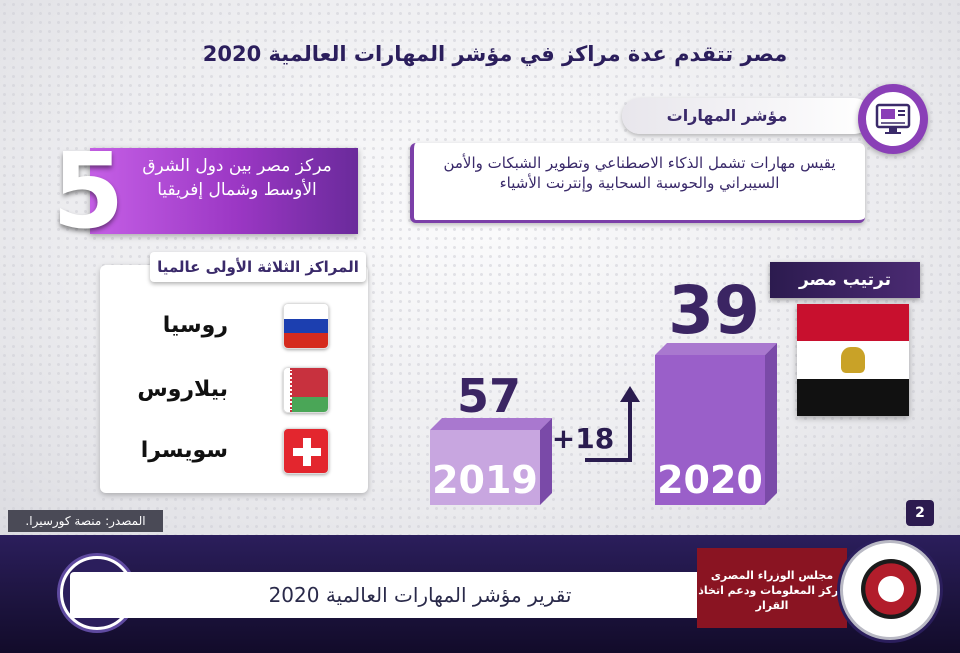 The height and width of the screenshot is (653, 960). Describe the element at coordinates (390, 595) in the screenshot. I see `footer-title: تقرير مؤشر المهارات العالمية 2020` at that location.